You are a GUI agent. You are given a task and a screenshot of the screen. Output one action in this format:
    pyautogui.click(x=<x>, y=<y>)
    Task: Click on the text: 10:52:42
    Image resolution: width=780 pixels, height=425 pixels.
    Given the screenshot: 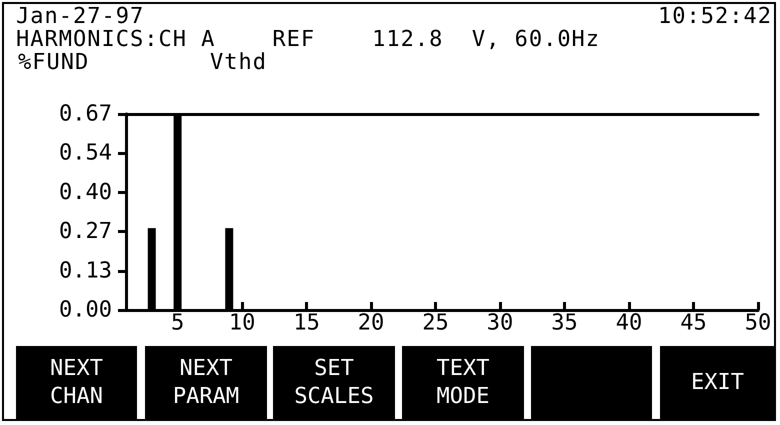 What is the action you would take?
    pyautogui.click(x=715, y=16)
    